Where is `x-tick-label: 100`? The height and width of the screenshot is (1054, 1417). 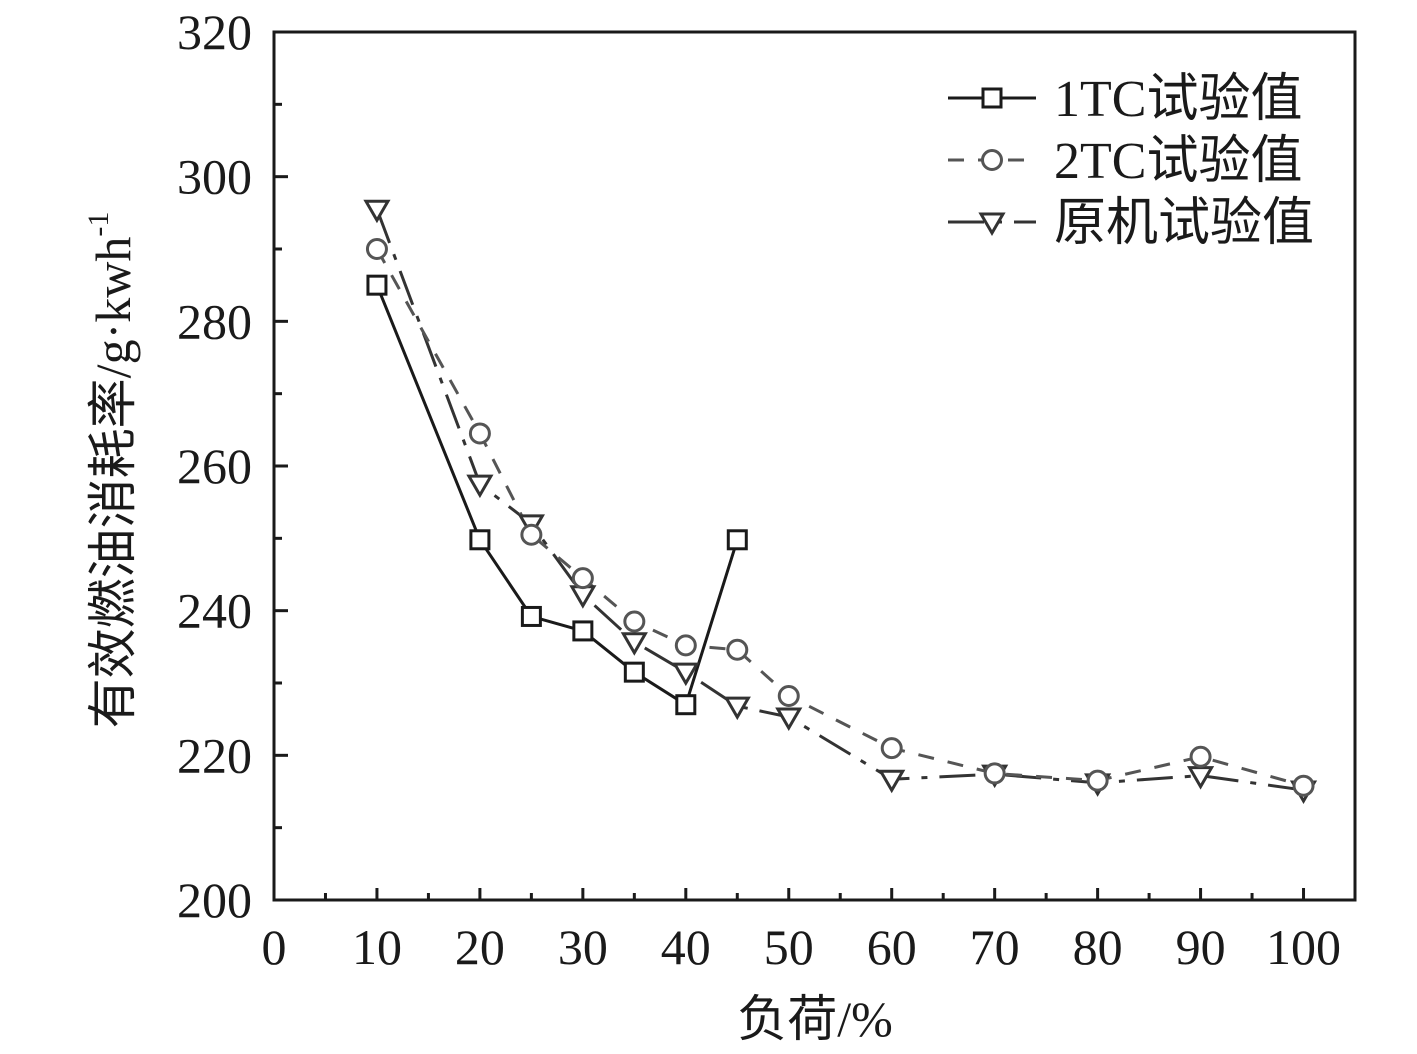
x-tick-label: 100 is located at coordinates (1303, 947).